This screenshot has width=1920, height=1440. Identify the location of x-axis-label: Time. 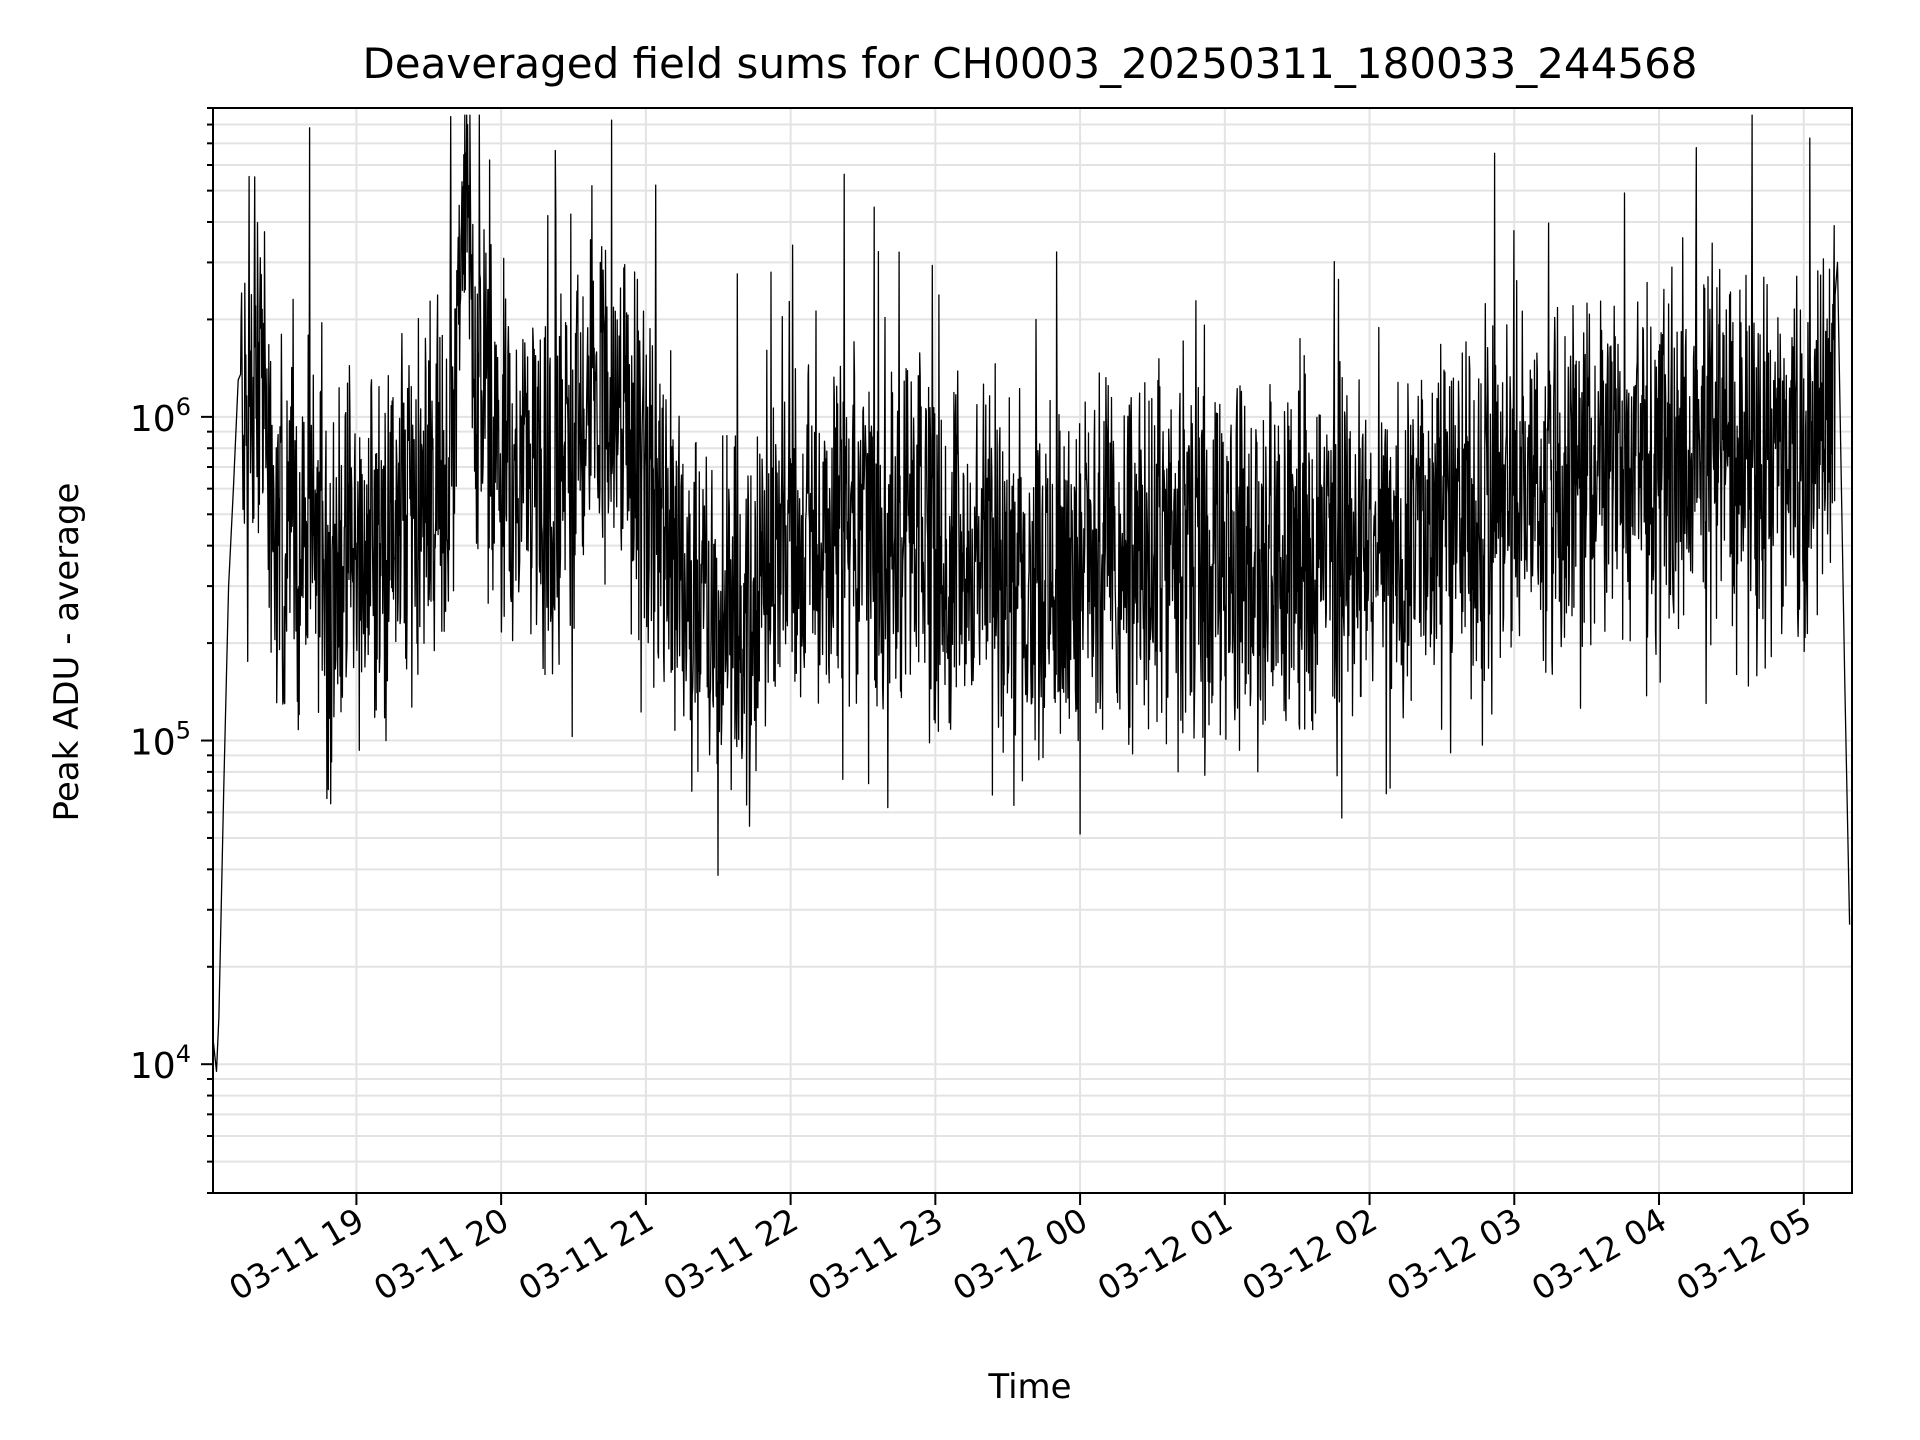
(1029, 1387).